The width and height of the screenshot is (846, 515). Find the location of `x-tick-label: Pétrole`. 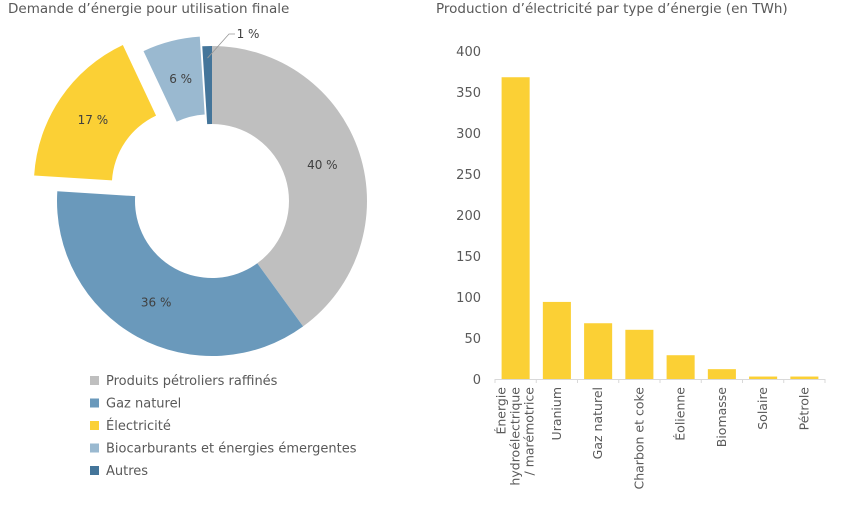

x-tick-label: Pétrole is located at coordinates (803, 409).